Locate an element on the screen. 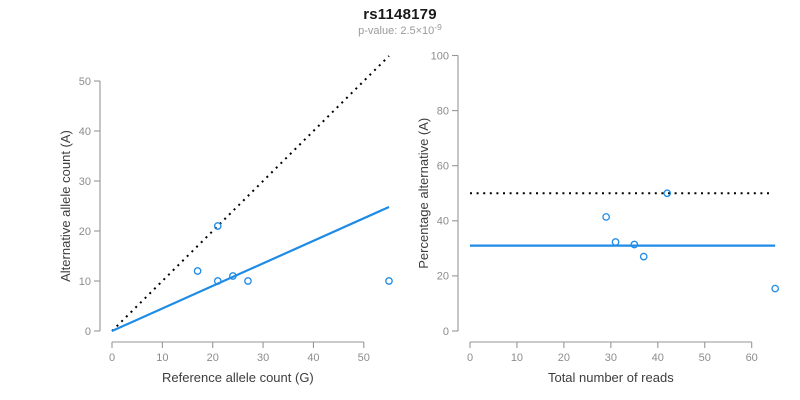  y-tick-label: 10 is located at coordinates (85, 282).